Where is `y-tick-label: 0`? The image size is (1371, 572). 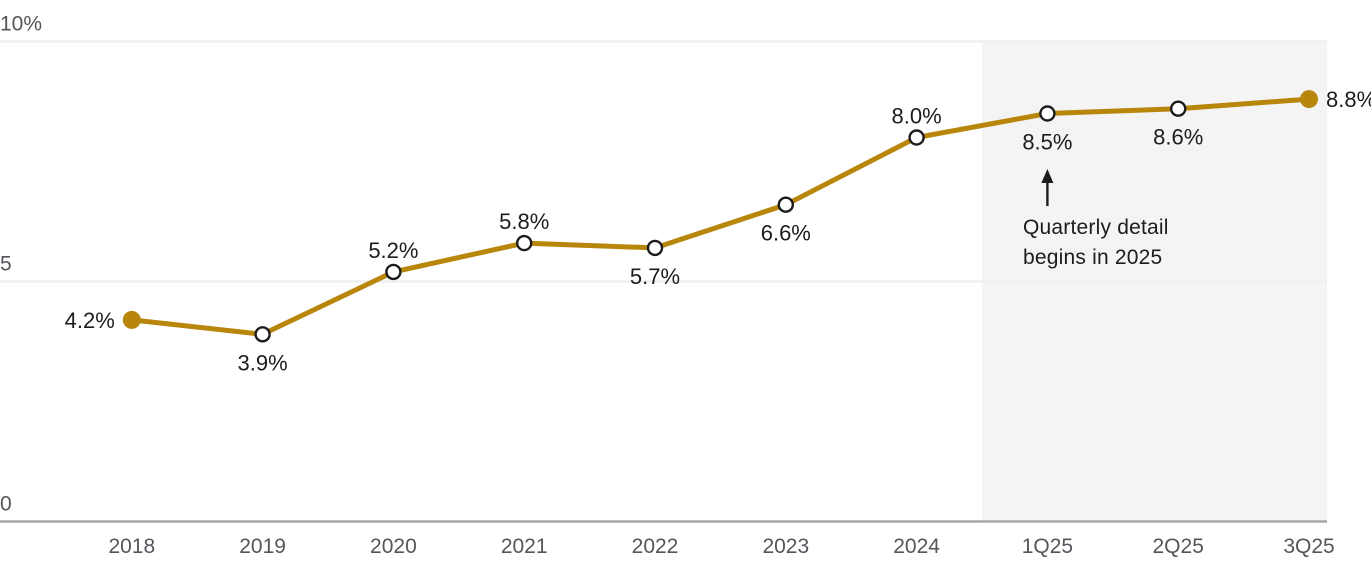
y-tick-label: 0 is located at coordinates (6, 504).